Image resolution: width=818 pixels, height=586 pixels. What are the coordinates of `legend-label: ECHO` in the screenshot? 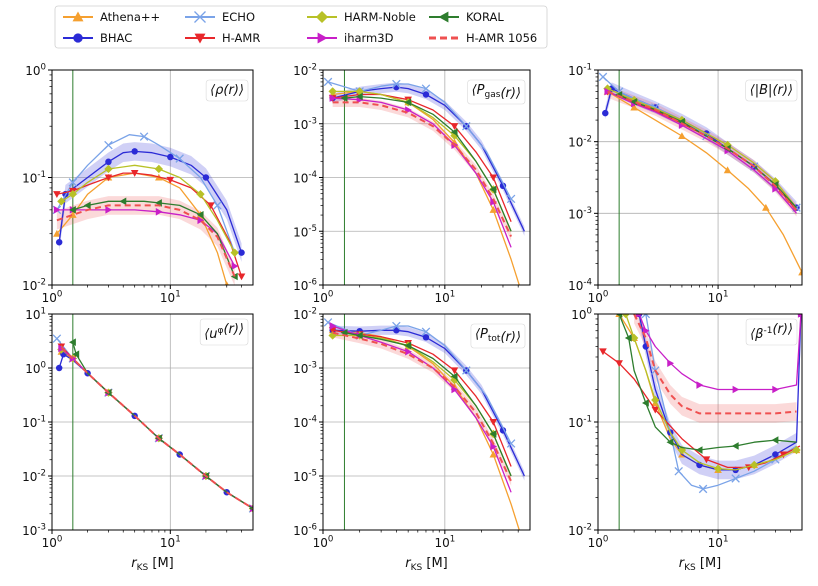 It's located at (238, 17).